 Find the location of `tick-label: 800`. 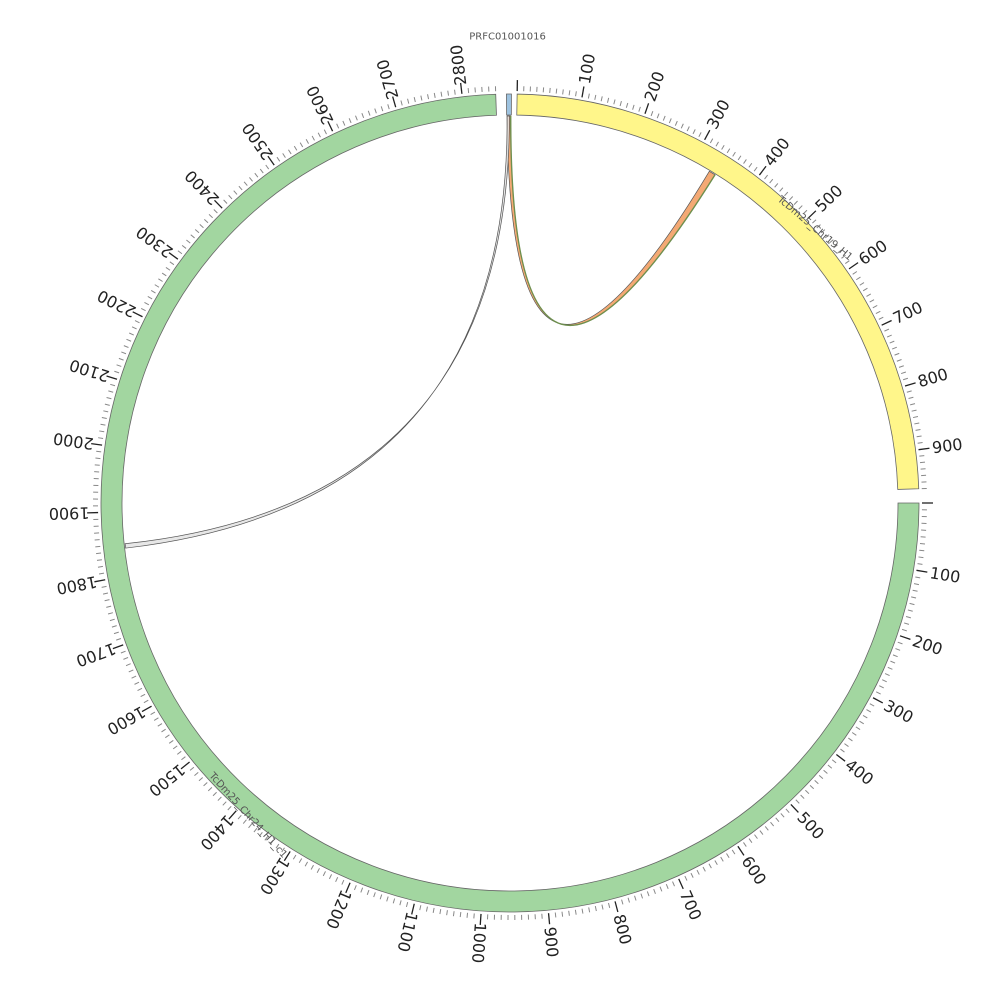

tick-label: 800 is located at coordinates (932, 377).